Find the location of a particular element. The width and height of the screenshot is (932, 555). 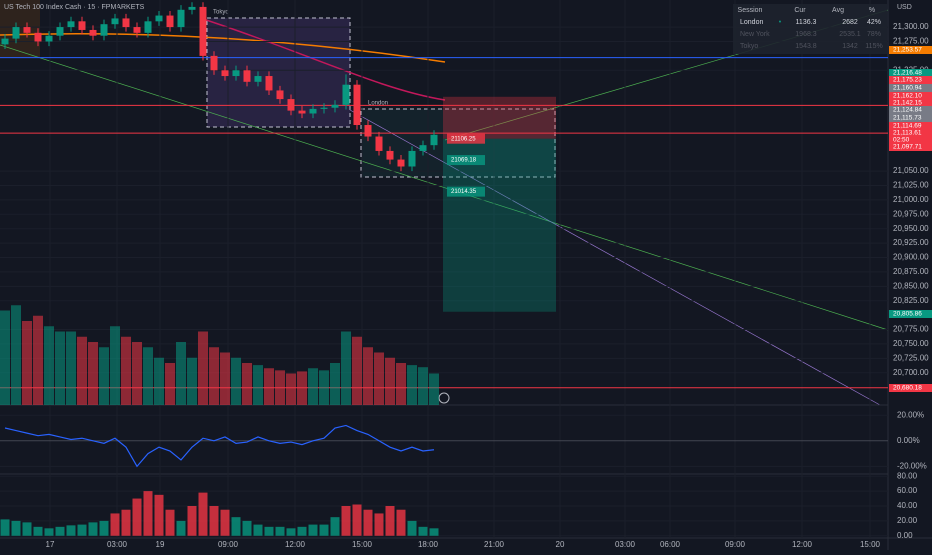

table-cell: 1342 is located at coordinates (850, 46).